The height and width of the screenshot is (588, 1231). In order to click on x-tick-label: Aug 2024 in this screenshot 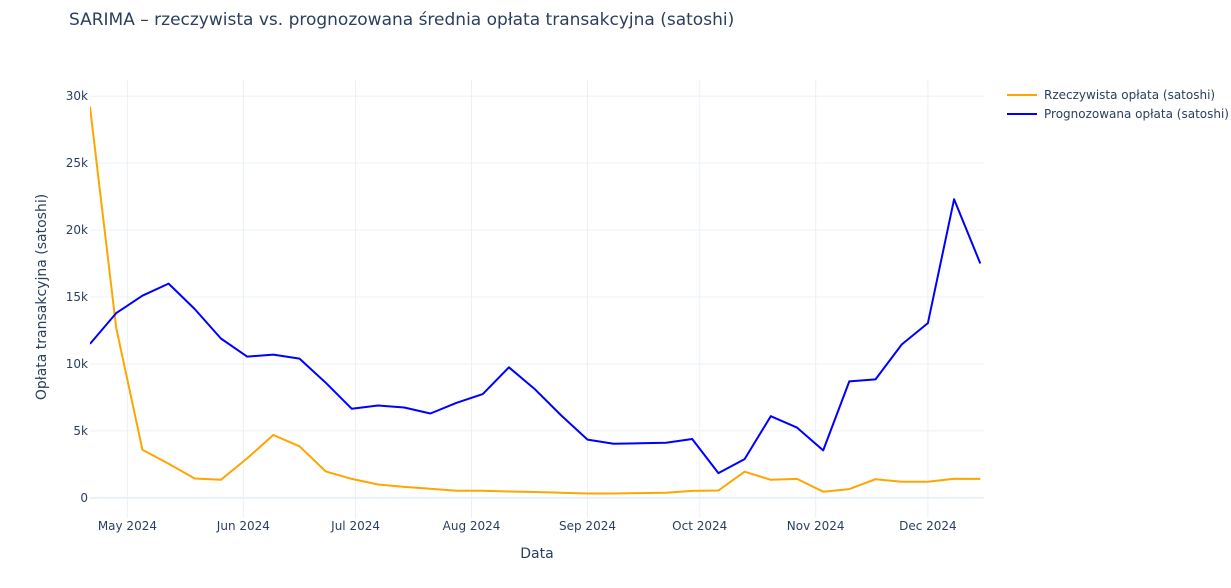, I will do `click(472, 526)`.